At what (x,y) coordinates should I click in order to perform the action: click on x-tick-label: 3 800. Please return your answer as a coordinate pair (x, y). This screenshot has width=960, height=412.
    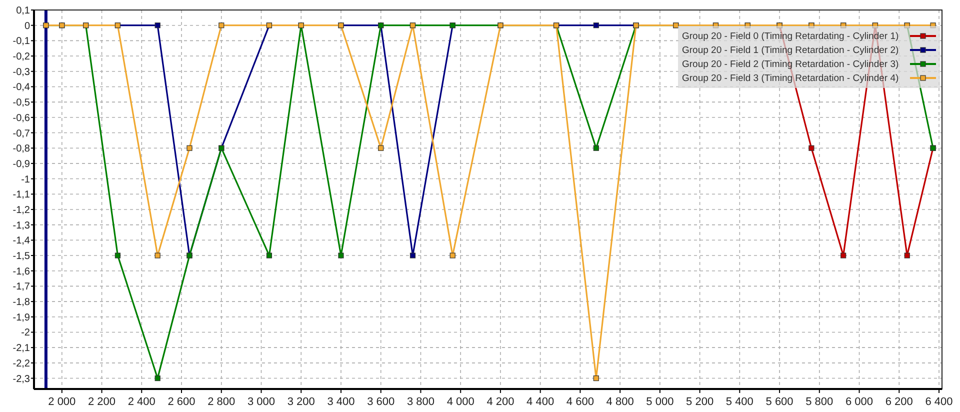
    Looking at the image, I should click on (420, 402).